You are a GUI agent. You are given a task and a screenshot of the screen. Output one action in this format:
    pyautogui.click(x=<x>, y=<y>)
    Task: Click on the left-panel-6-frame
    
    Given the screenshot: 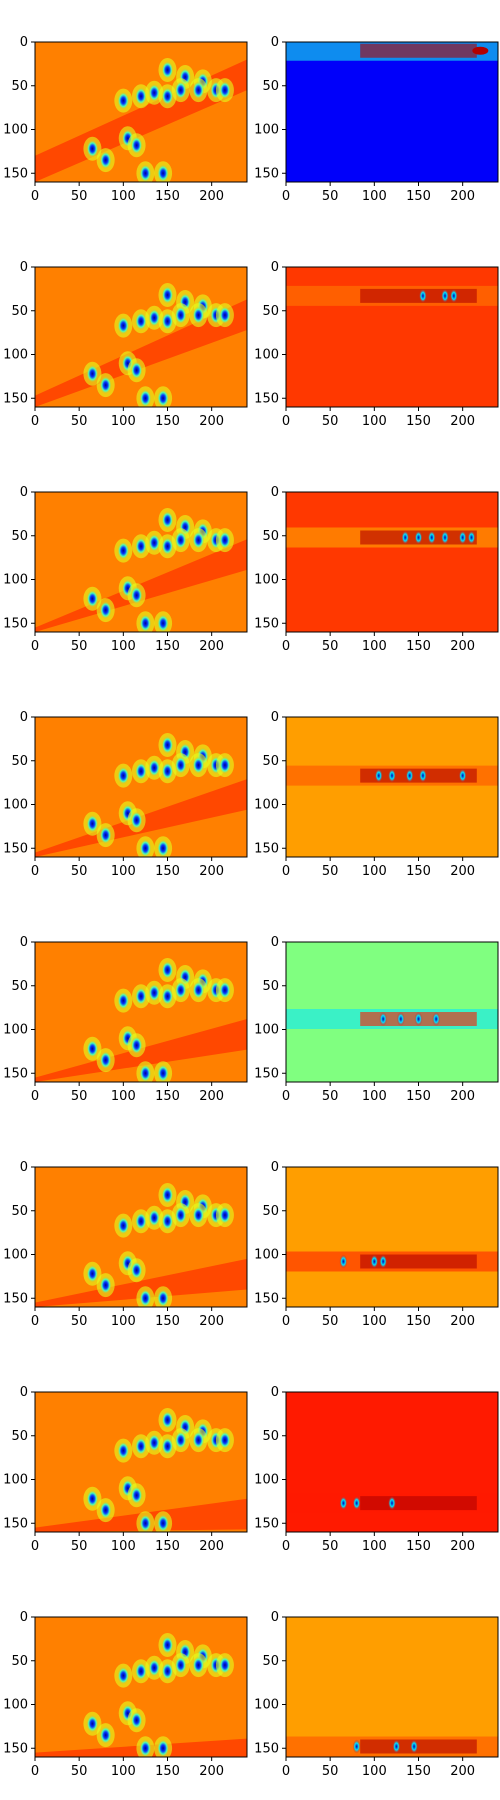 What is the action you would take?
    pyautogui.click(x=141, y=1237)
    